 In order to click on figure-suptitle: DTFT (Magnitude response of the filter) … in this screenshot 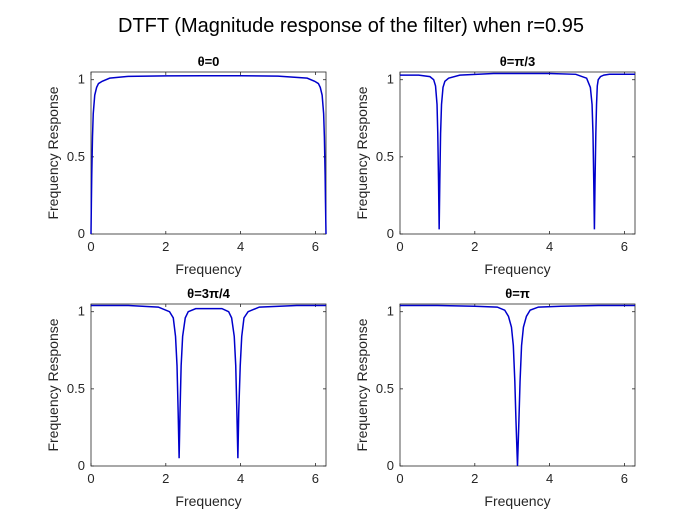, I will do `click(351, 26)`.